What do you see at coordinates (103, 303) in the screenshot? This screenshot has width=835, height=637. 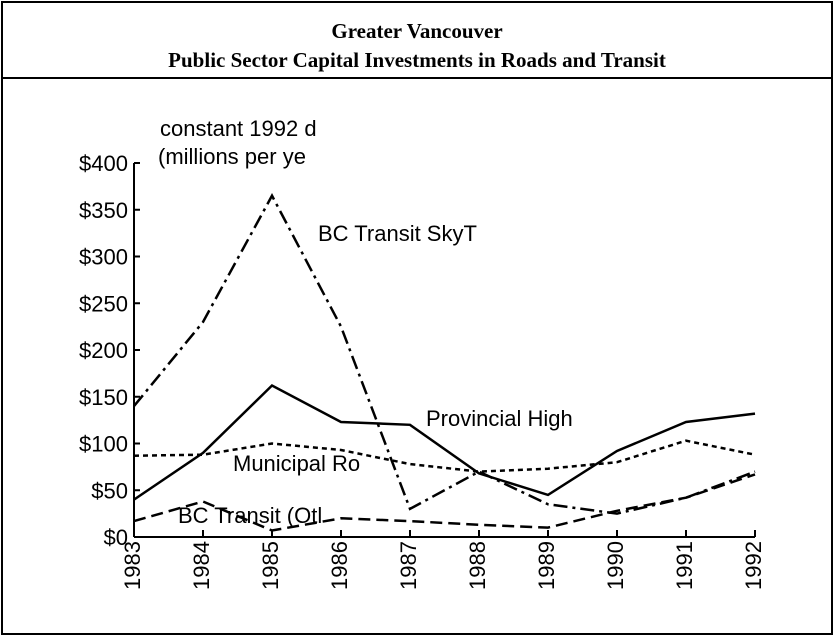 I see `y-tick-label: $250` at bounding box center [103, 303].